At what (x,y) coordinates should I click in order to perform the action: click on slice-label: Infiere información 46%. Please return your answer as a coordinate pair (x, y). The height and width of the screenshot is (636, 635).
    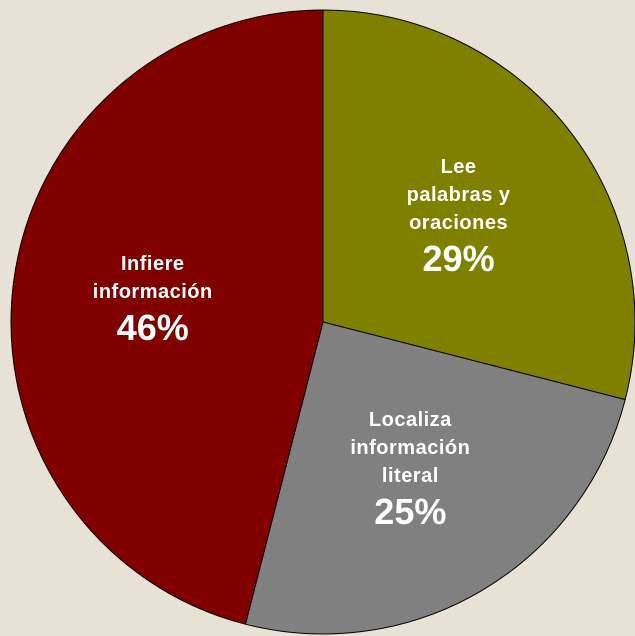
    Looking at the image, I should click on (153, 300).